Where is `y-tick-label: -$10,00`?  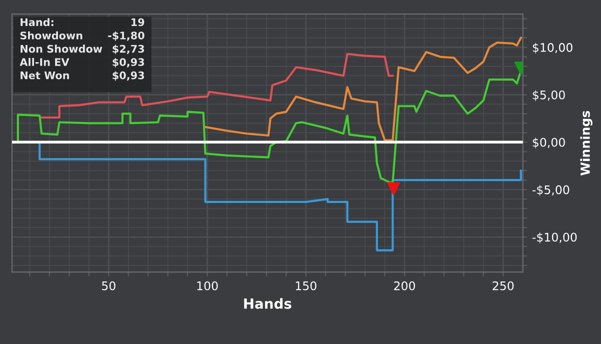 y-tick-label: -$10,00 is located at coordinates (554, 238).